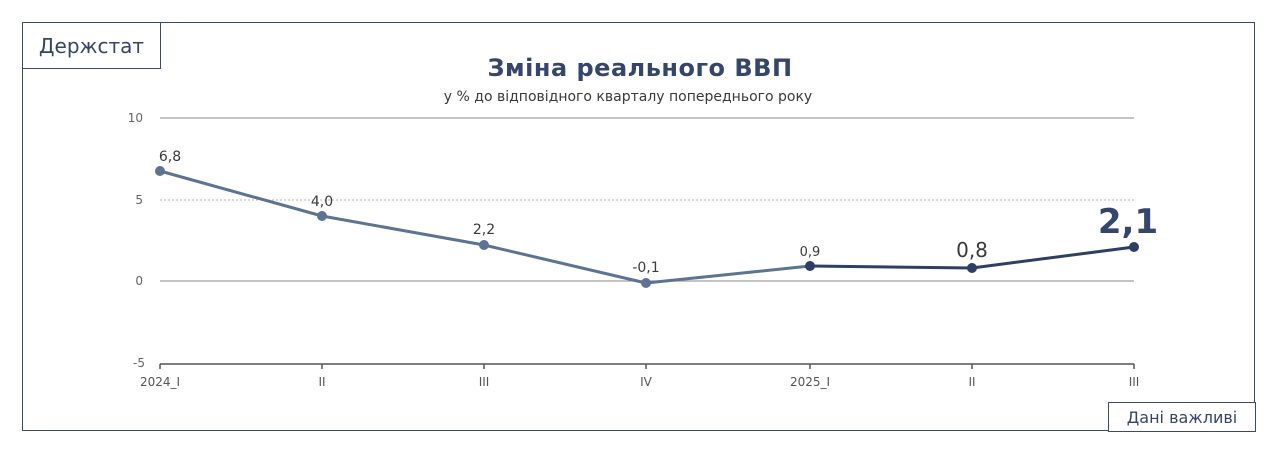 This screenshot has height=454, width=1280. Describe the element at coordinates (170, 157) in the screenshot. I see `data-label: 6,8` at that location.